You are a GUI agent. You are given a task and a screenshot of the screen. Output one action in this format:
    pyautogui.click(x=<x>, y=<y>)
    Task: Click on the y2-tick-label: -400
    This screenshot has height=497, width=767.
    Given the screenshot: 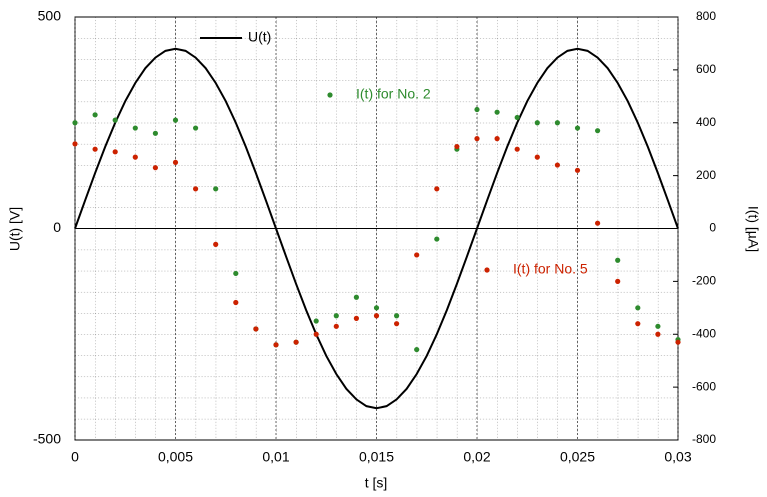 What is the action you would take?
    pyautogui.click(x=704, y=333)
    